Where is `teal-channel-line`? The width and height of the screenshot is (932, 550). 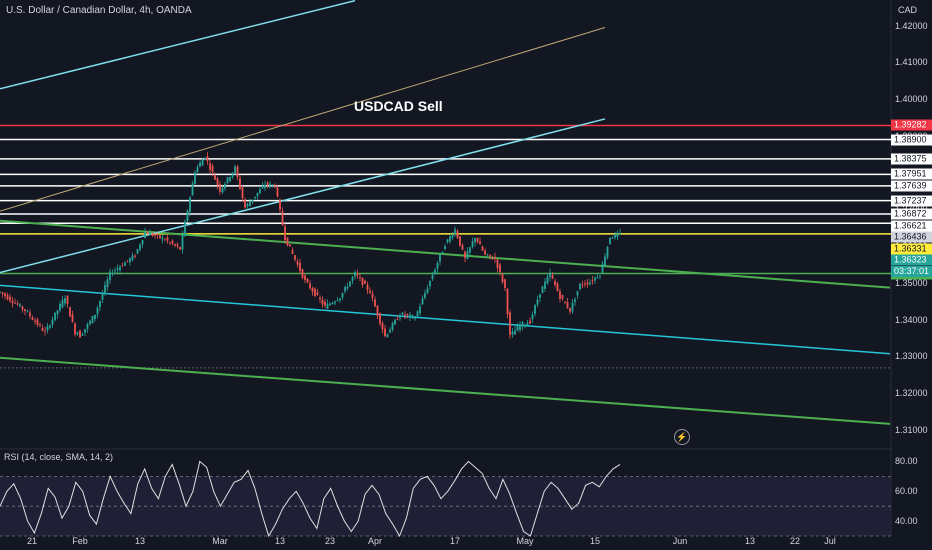
teal-channel-line is located at coordinates (445, 319).